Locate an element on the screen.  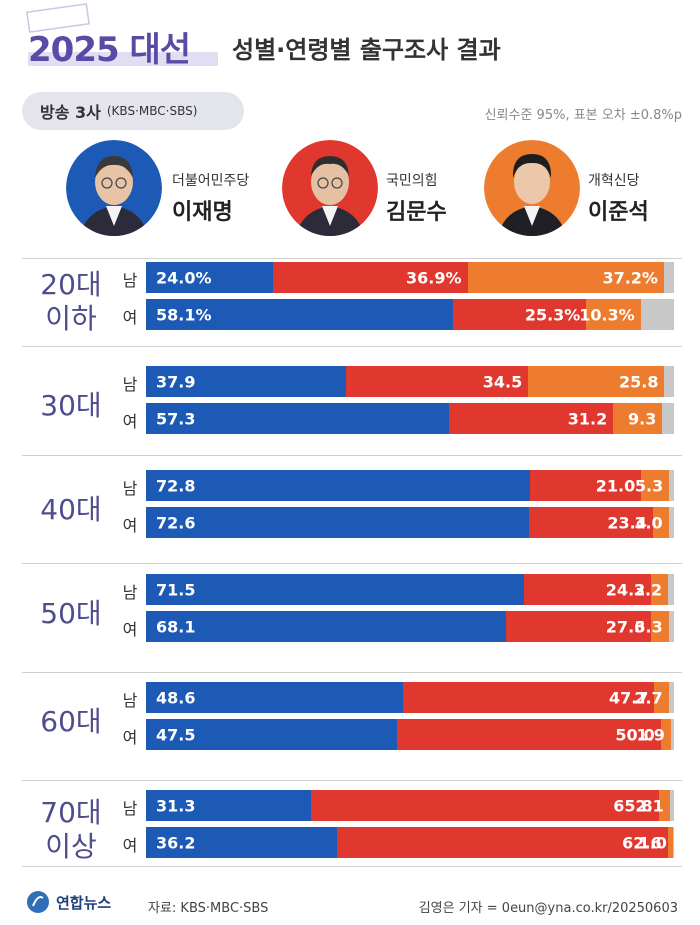
age-group-label: 30대 is located at coordinates (71, 406).